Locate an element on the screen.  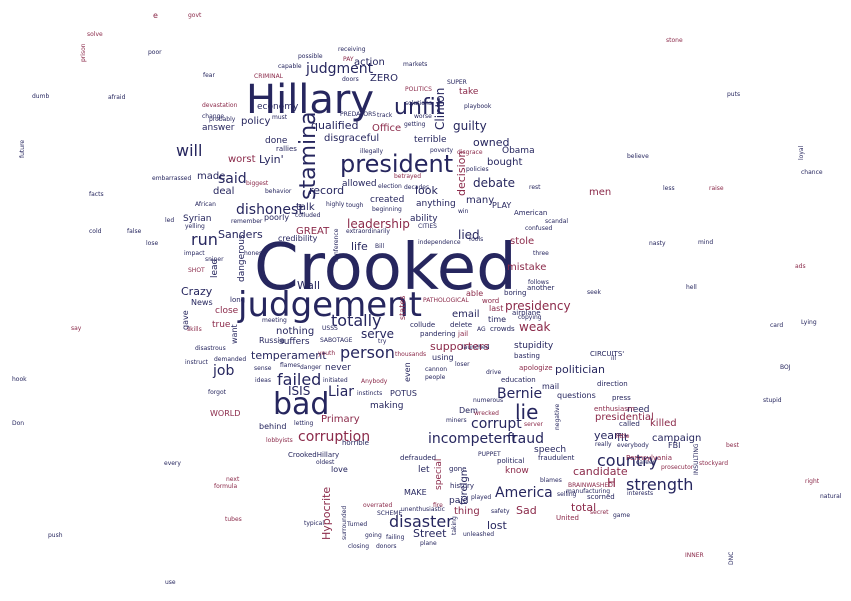
word-News: News is located at coordinates (202, 302).